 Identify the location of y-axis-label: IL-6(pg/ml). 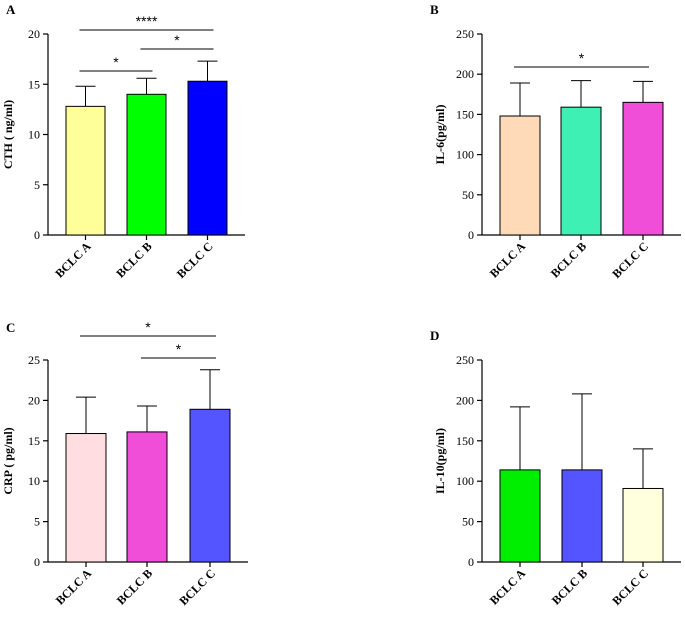
(440, 134).